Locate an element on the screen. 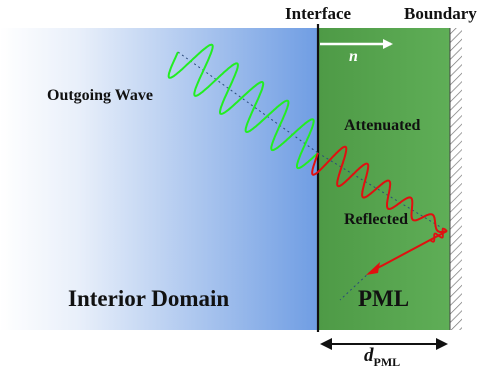  outgoing-wave-label: Outgoing Wave is located at coordinates (100, 95).